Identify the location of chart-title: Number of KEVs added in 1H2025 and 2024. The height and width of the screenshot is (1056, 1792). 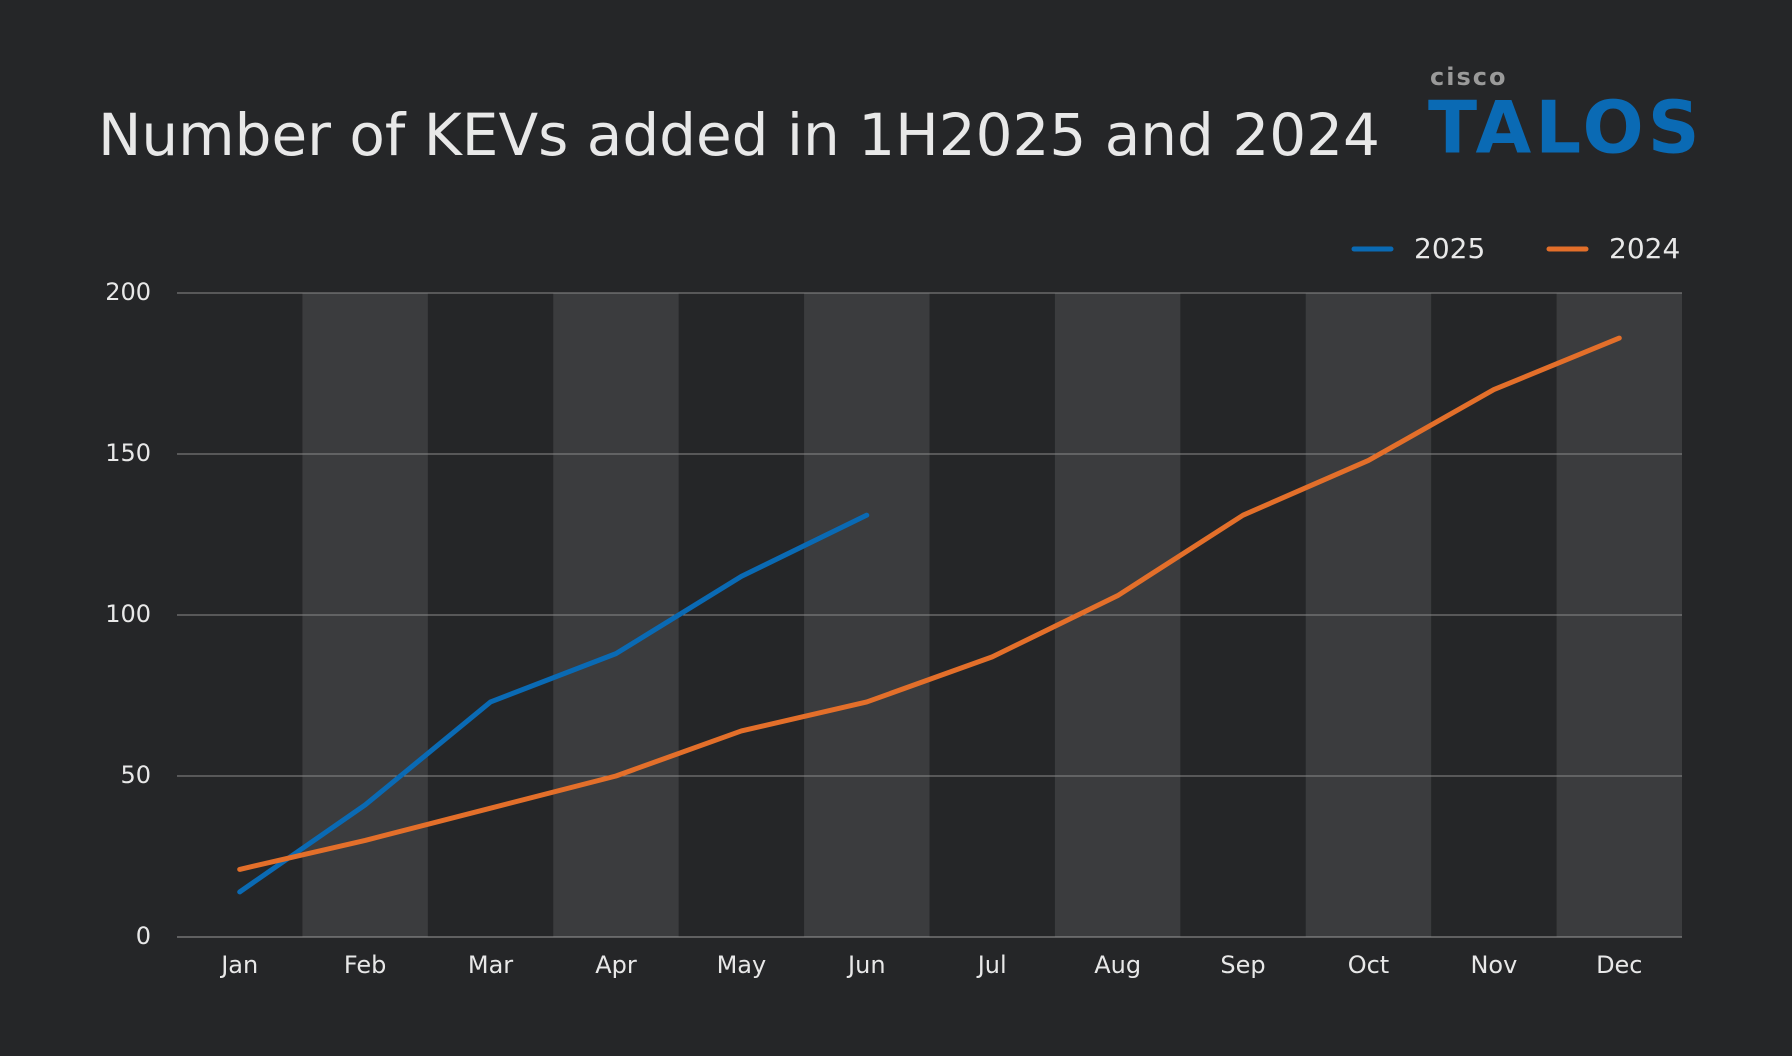
(739, 135).